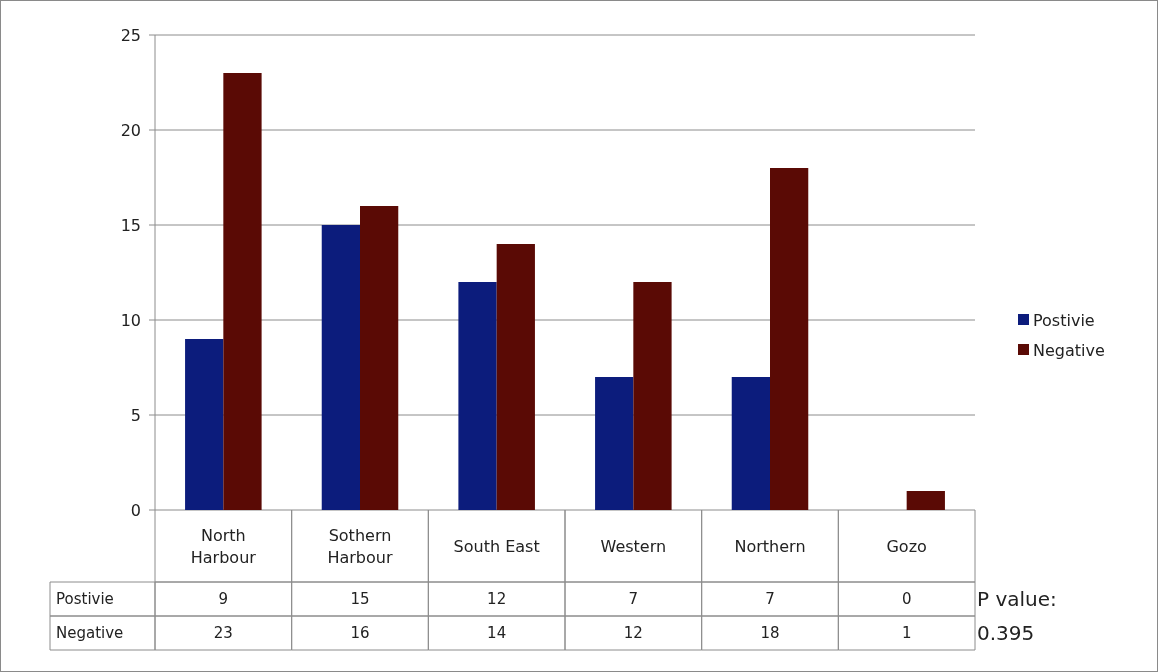 The image size is (1158, 672). Describe the element at coordinates (906, 546) in the screenshot. I see `x-tick-label: Gozo` at that location.